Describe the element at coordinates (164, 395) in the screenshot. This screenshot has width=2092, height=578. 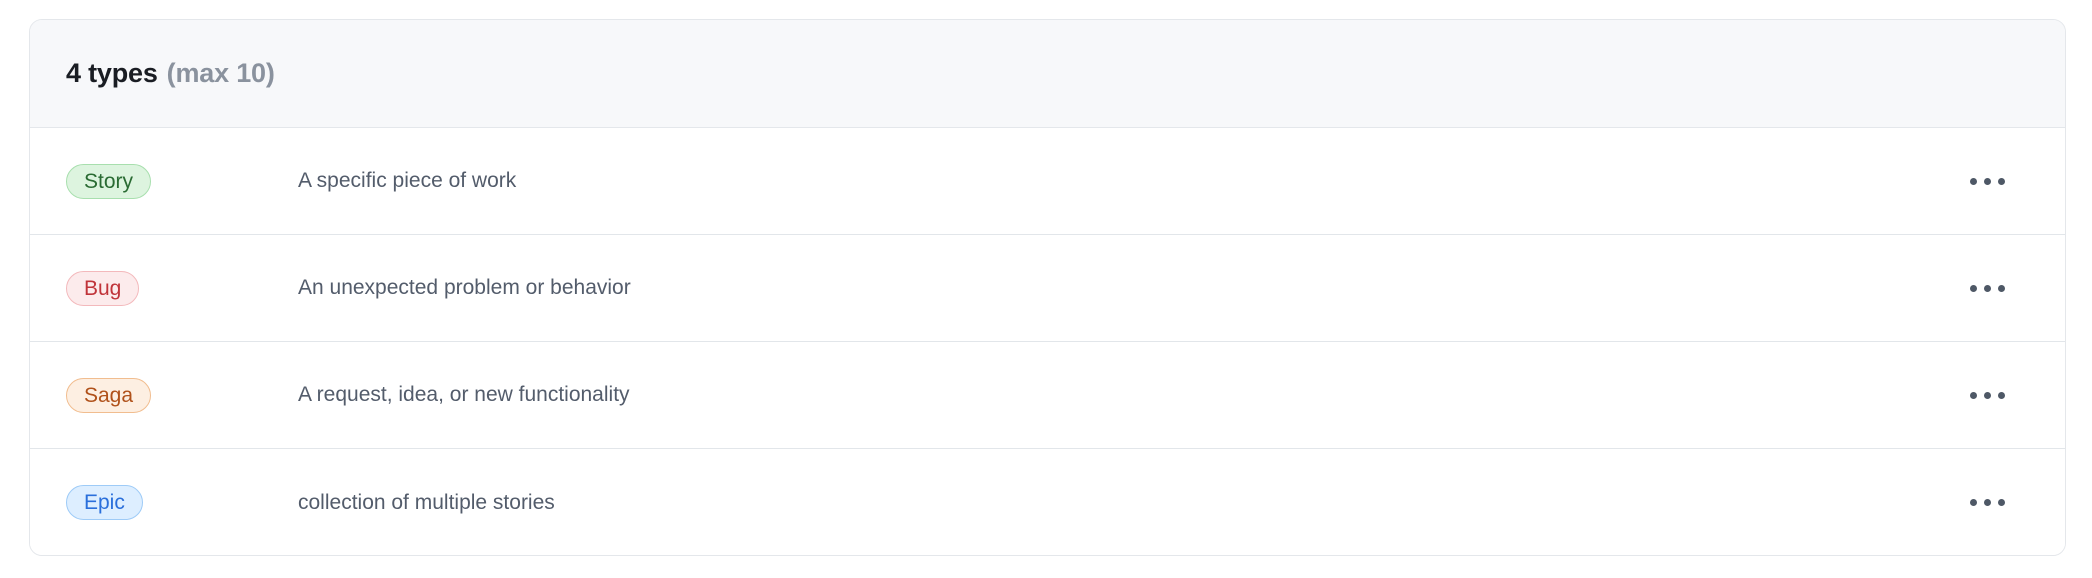
I see `type-badge-cell: Saga` at that location.